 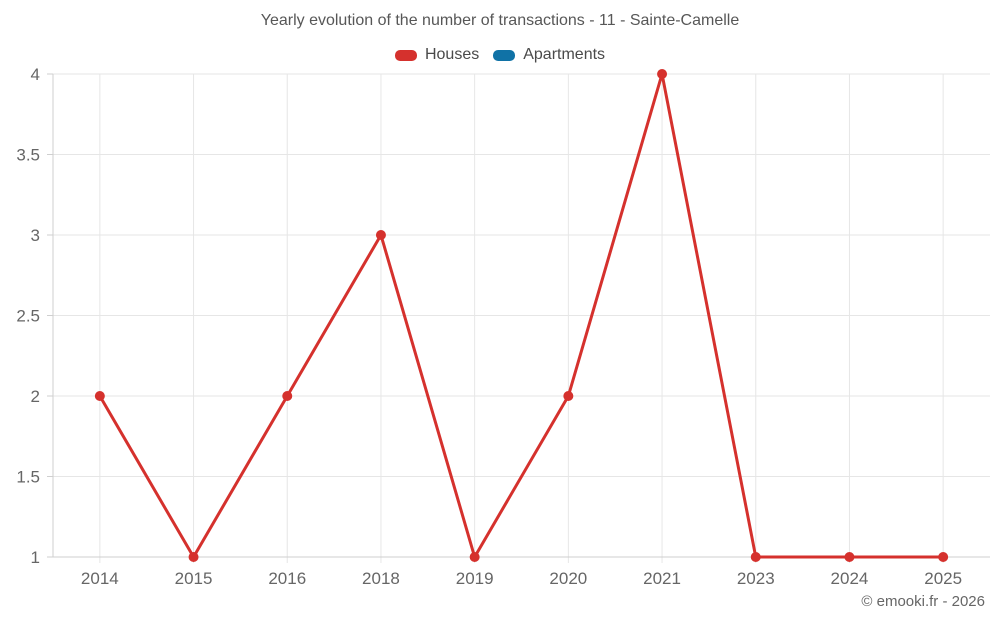 What do you see at coordinates (287, 578) in the screenshot?
I see `x-axis-label: 2016` at bounding box center [287, 578].